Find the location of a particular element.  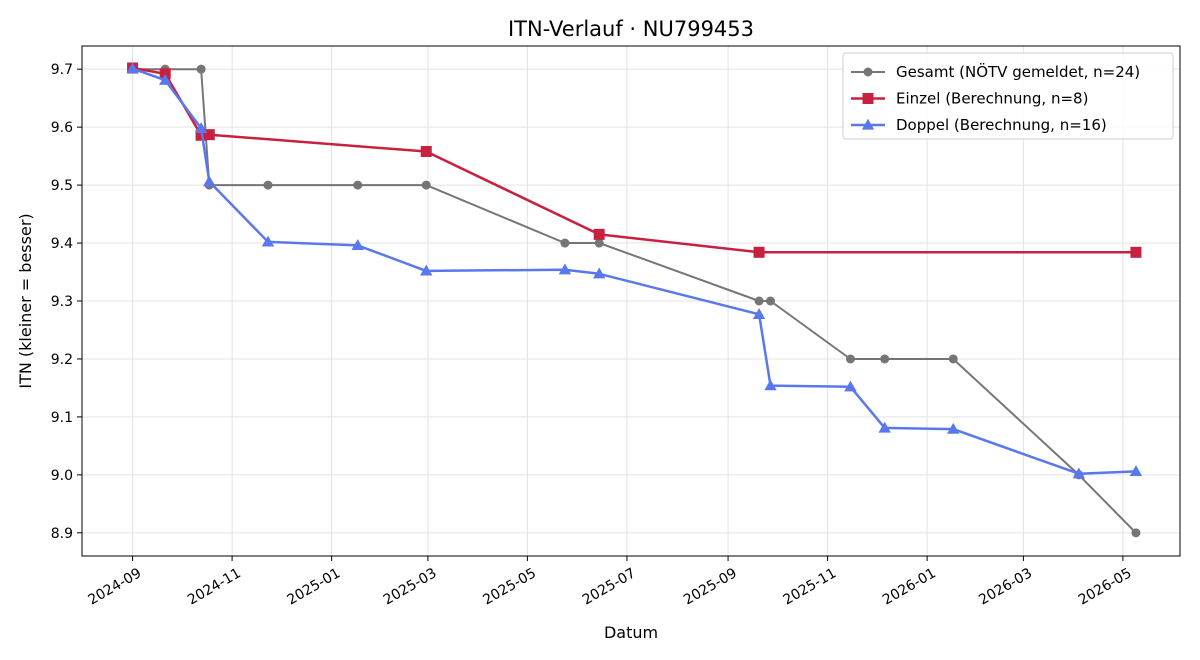

y-axis-ticks: 8.9 9.0 9.1 9.2 9.3 9.4 9.5 9.6 9.7 is located at coordinates (66, 302).